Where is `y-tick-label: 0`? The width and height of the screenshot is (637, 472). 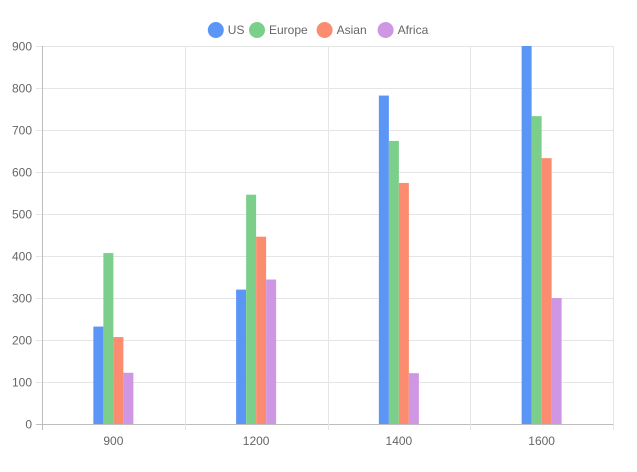
y-tick-label: 0 is located at coordinates (28, 425).